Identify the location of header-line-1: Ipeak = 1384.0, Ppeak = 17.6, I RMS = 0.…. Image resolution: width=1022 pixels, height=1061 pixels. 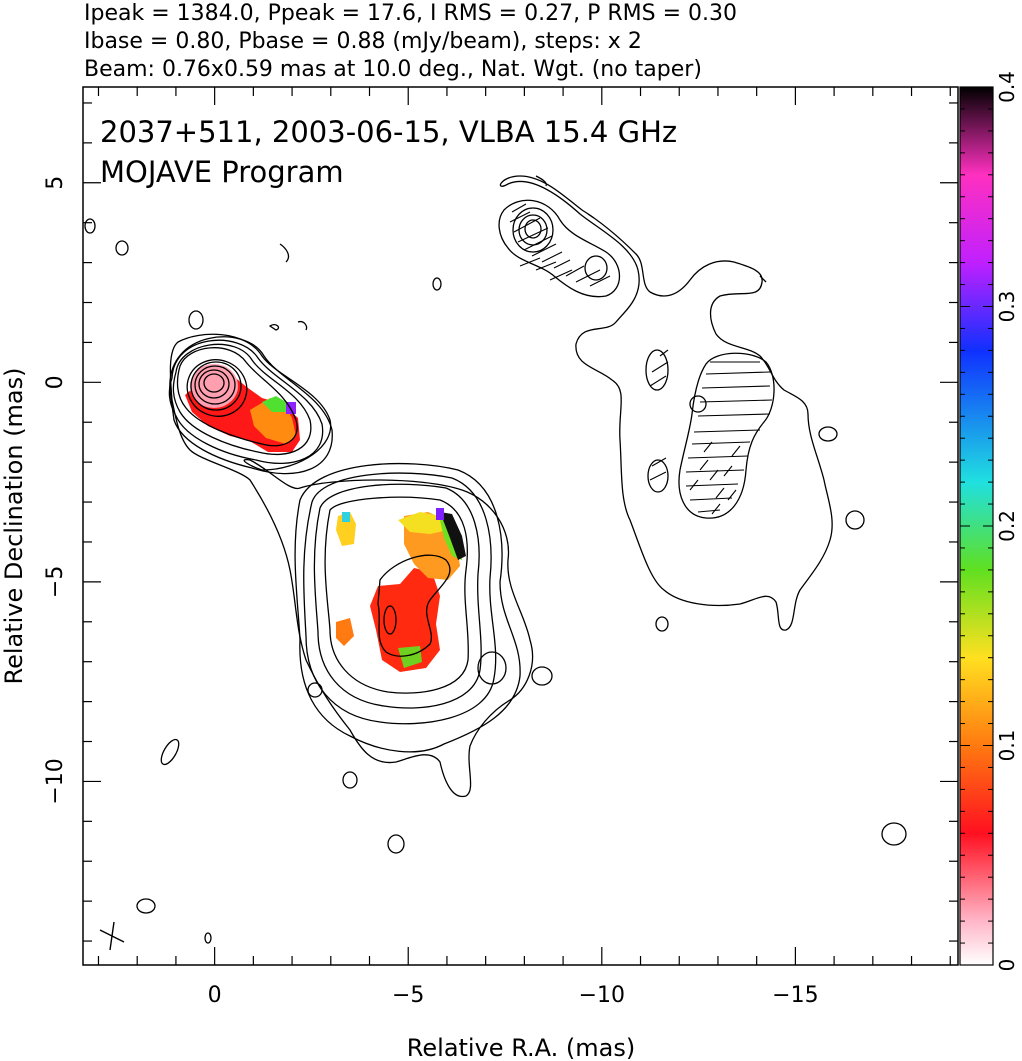
(410, 13).